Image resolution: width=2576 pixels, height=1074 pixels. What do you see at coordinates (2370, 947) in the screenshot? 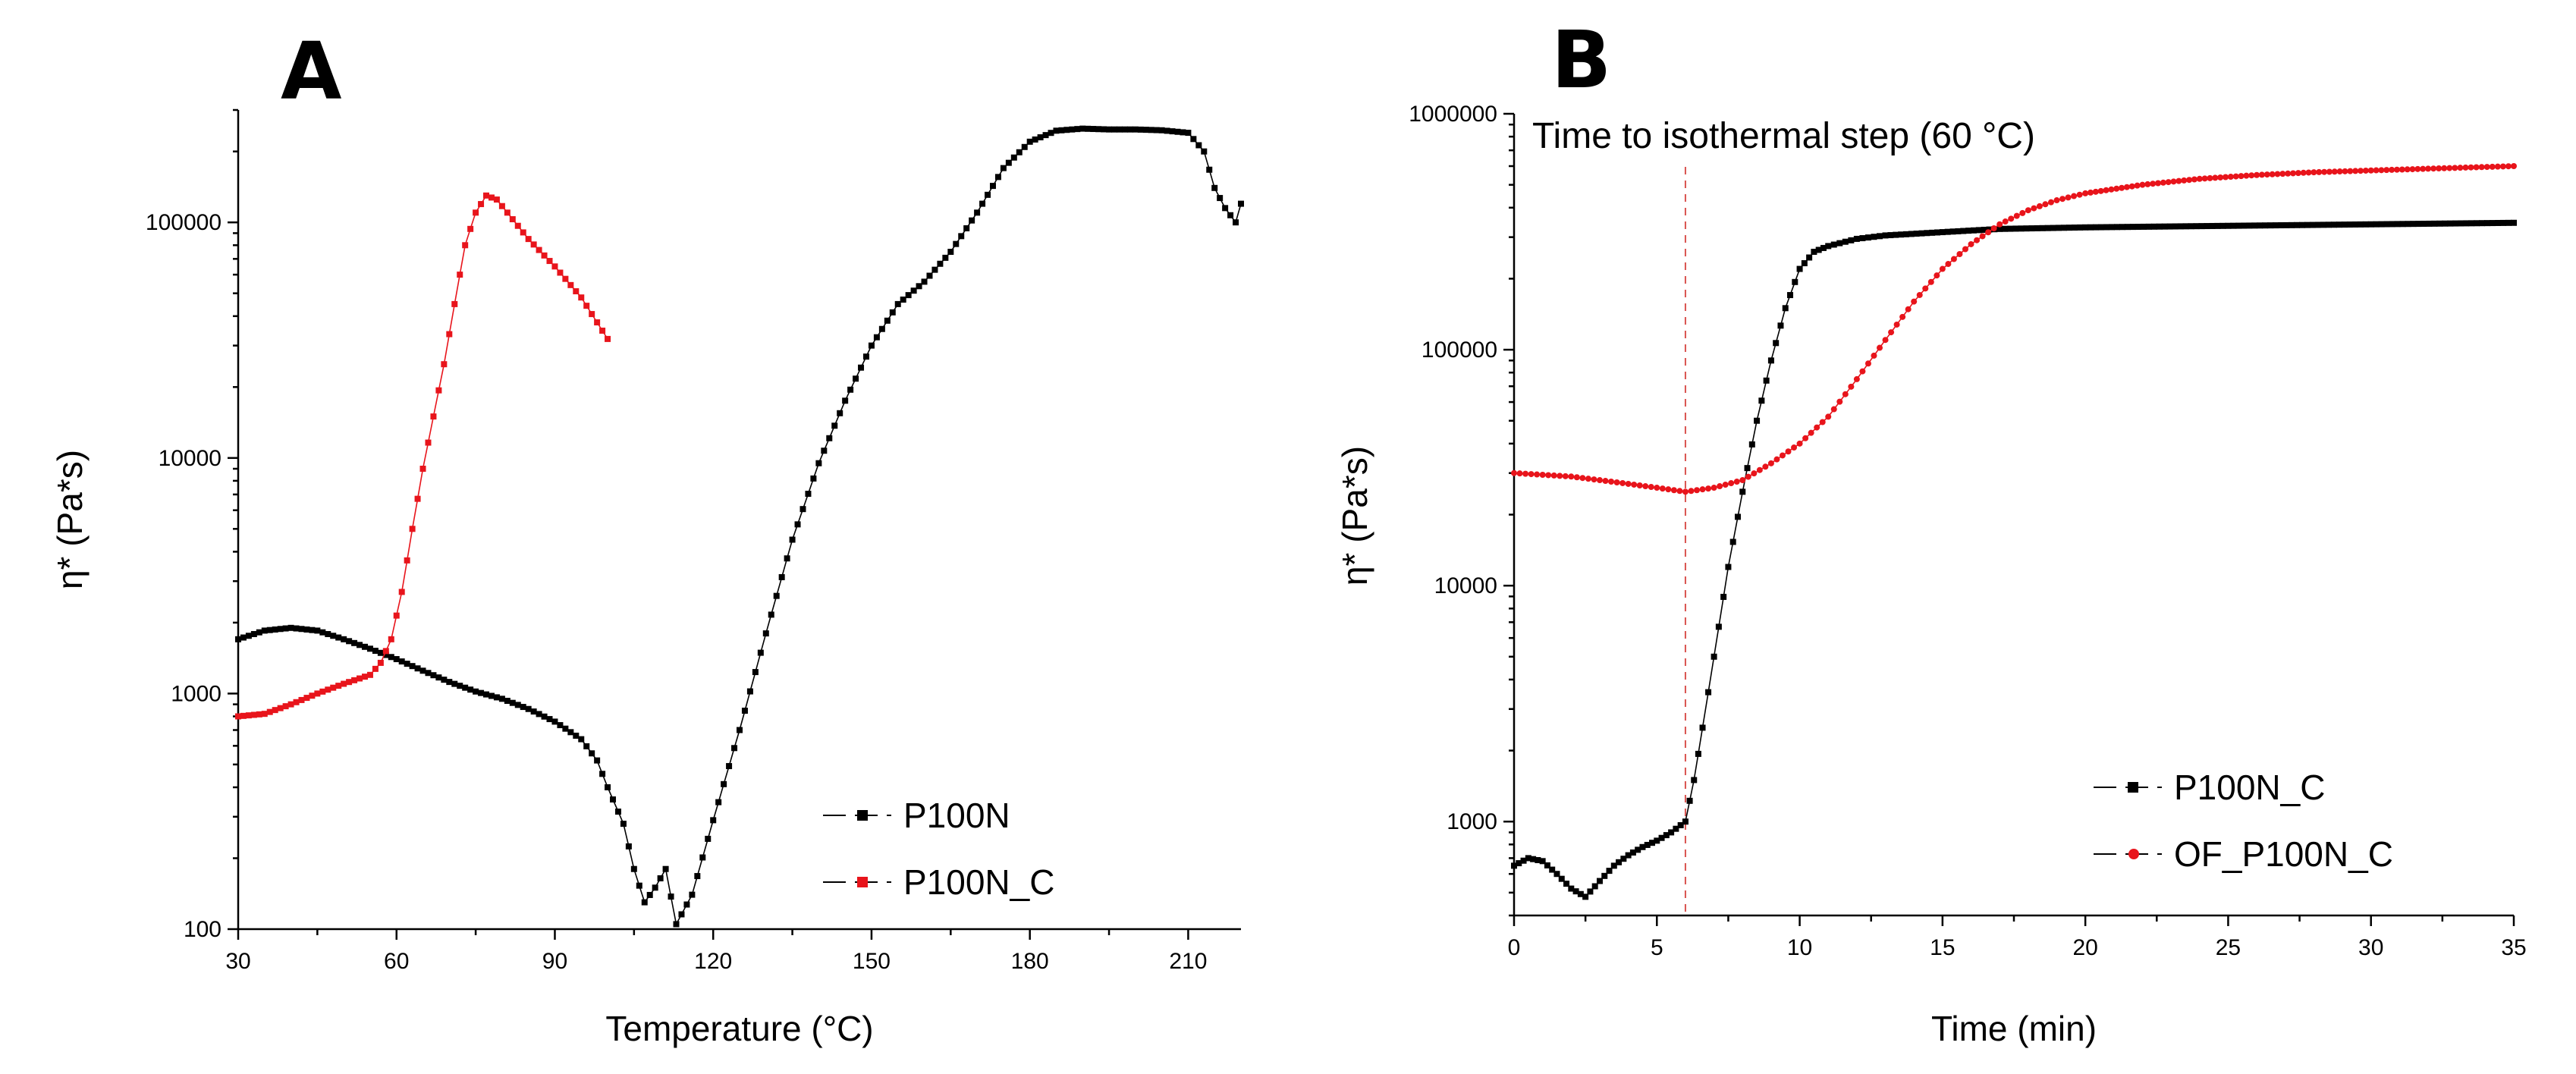
I see `x-tick-label: 30` at bounding box center [2370, 947].